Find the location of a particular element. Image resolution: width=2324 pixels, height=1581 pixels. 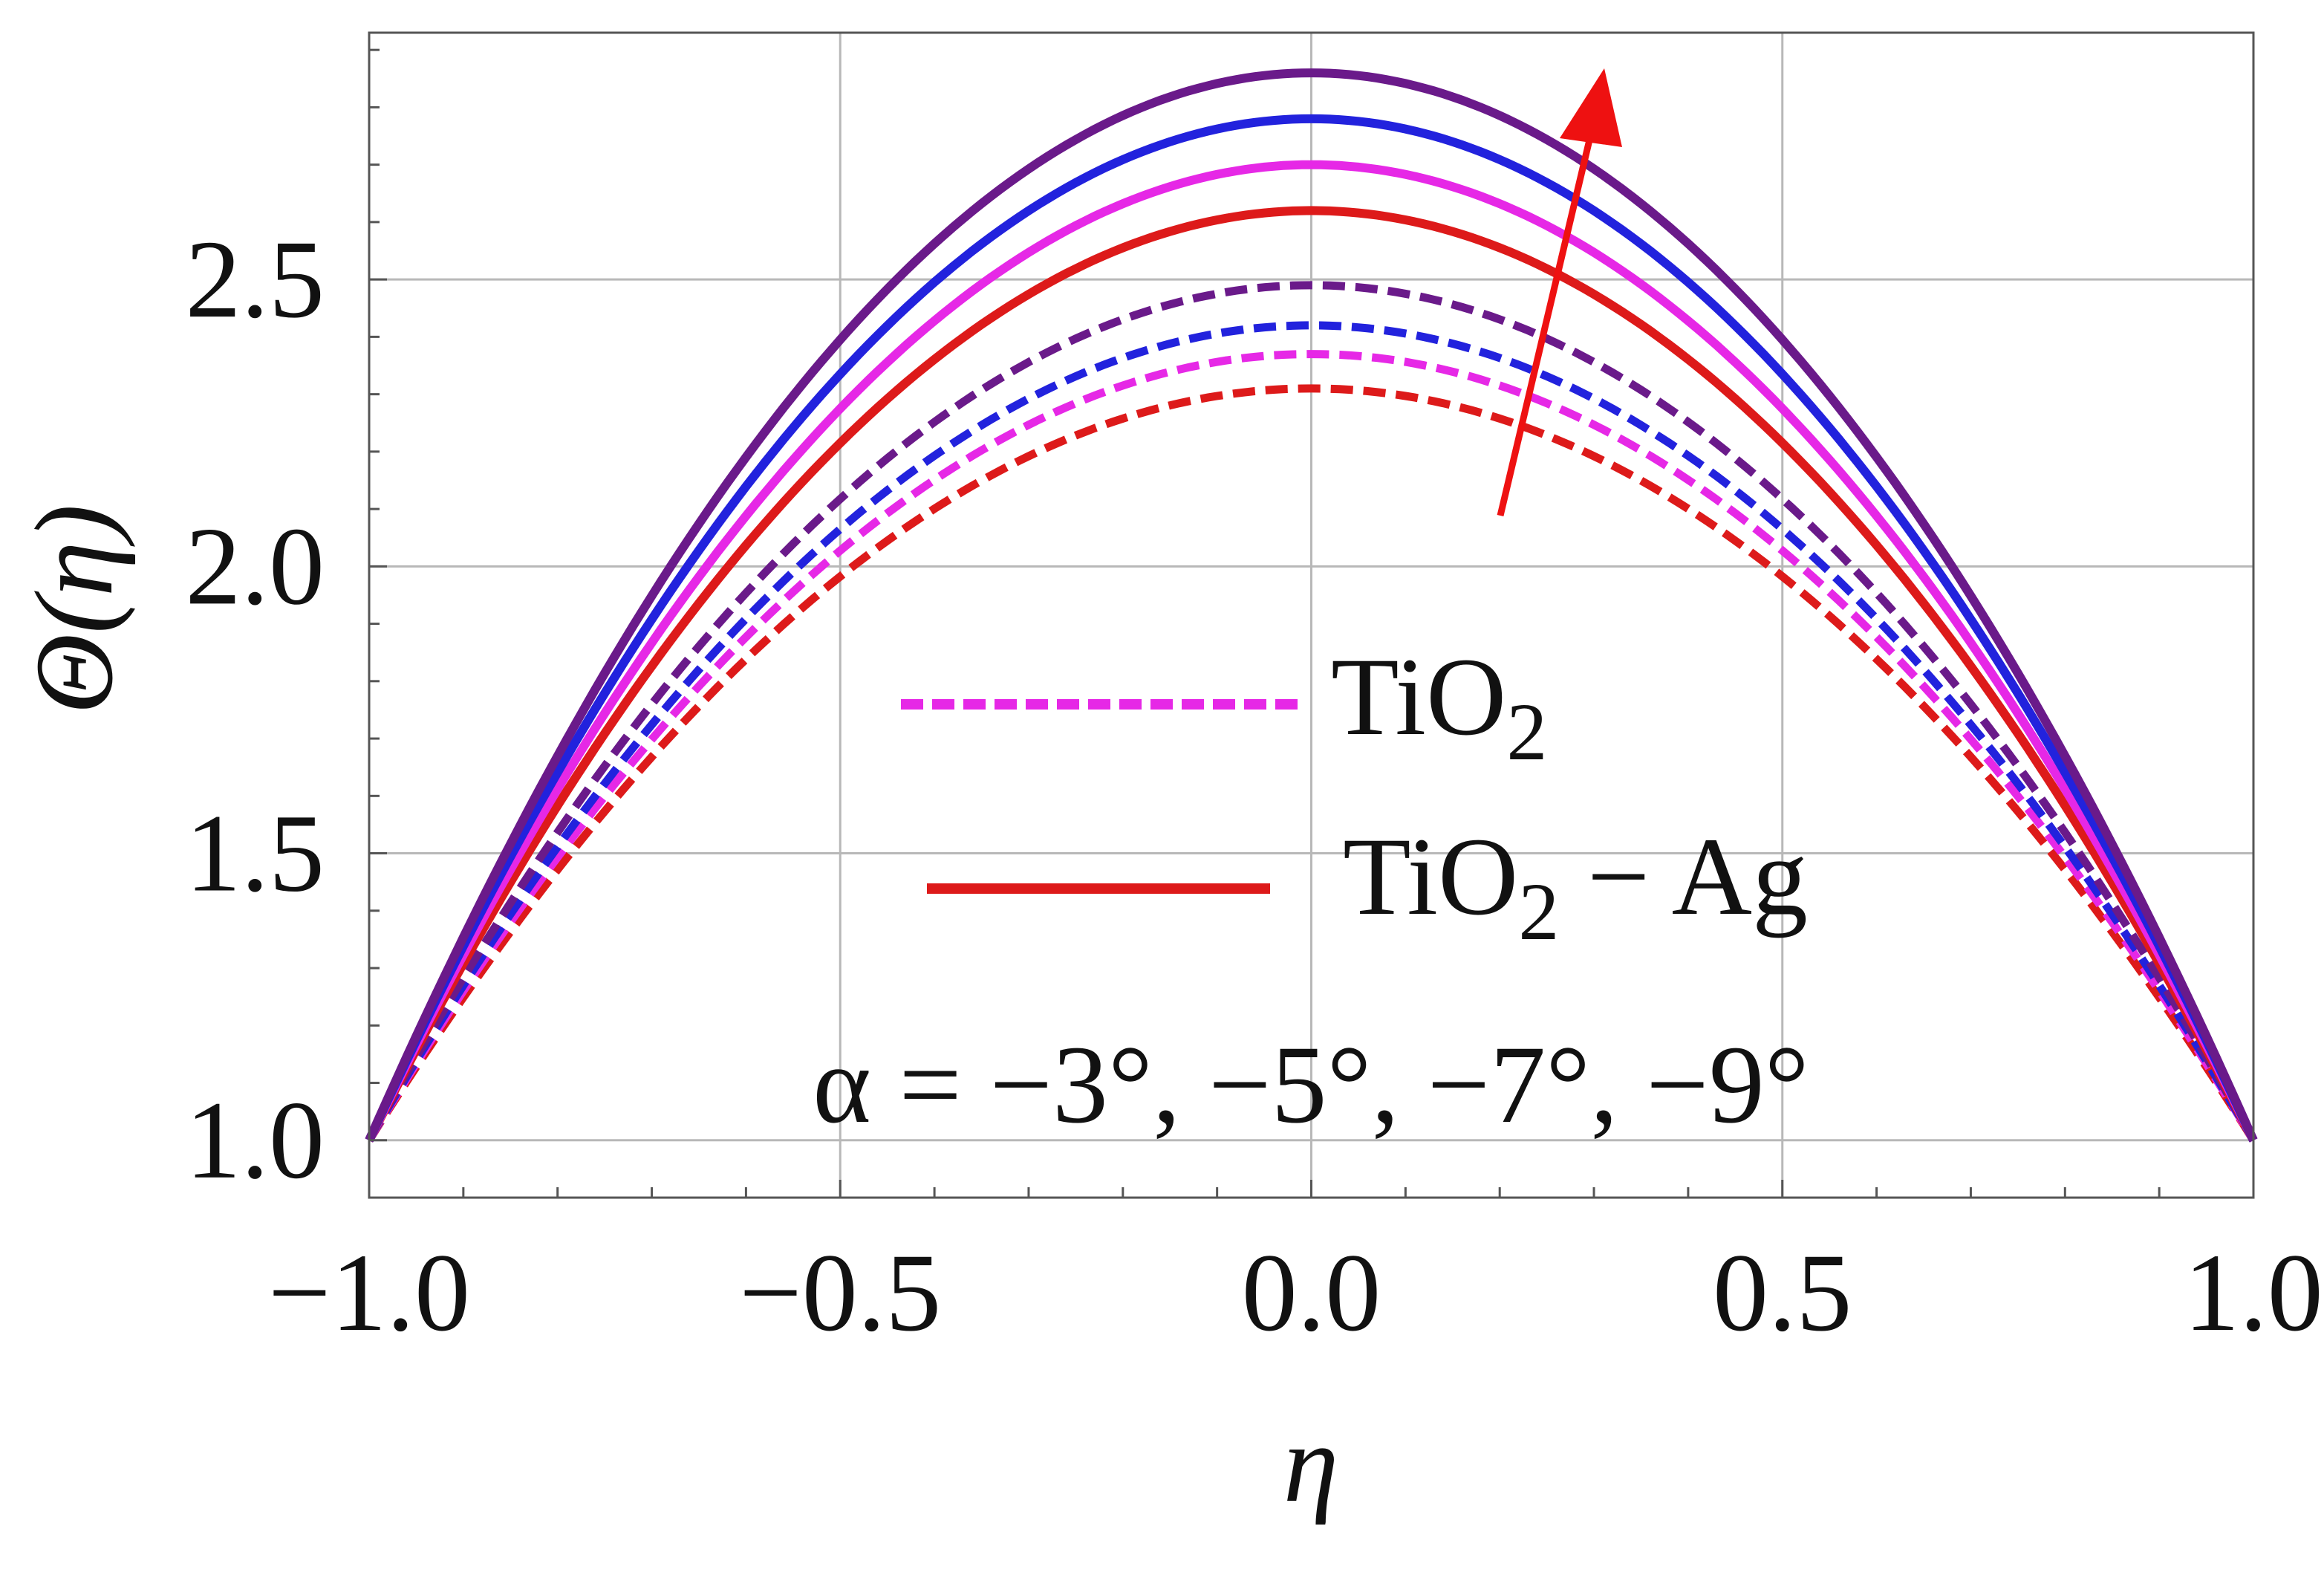

arrow-head is located at coordinates (1591, 107).